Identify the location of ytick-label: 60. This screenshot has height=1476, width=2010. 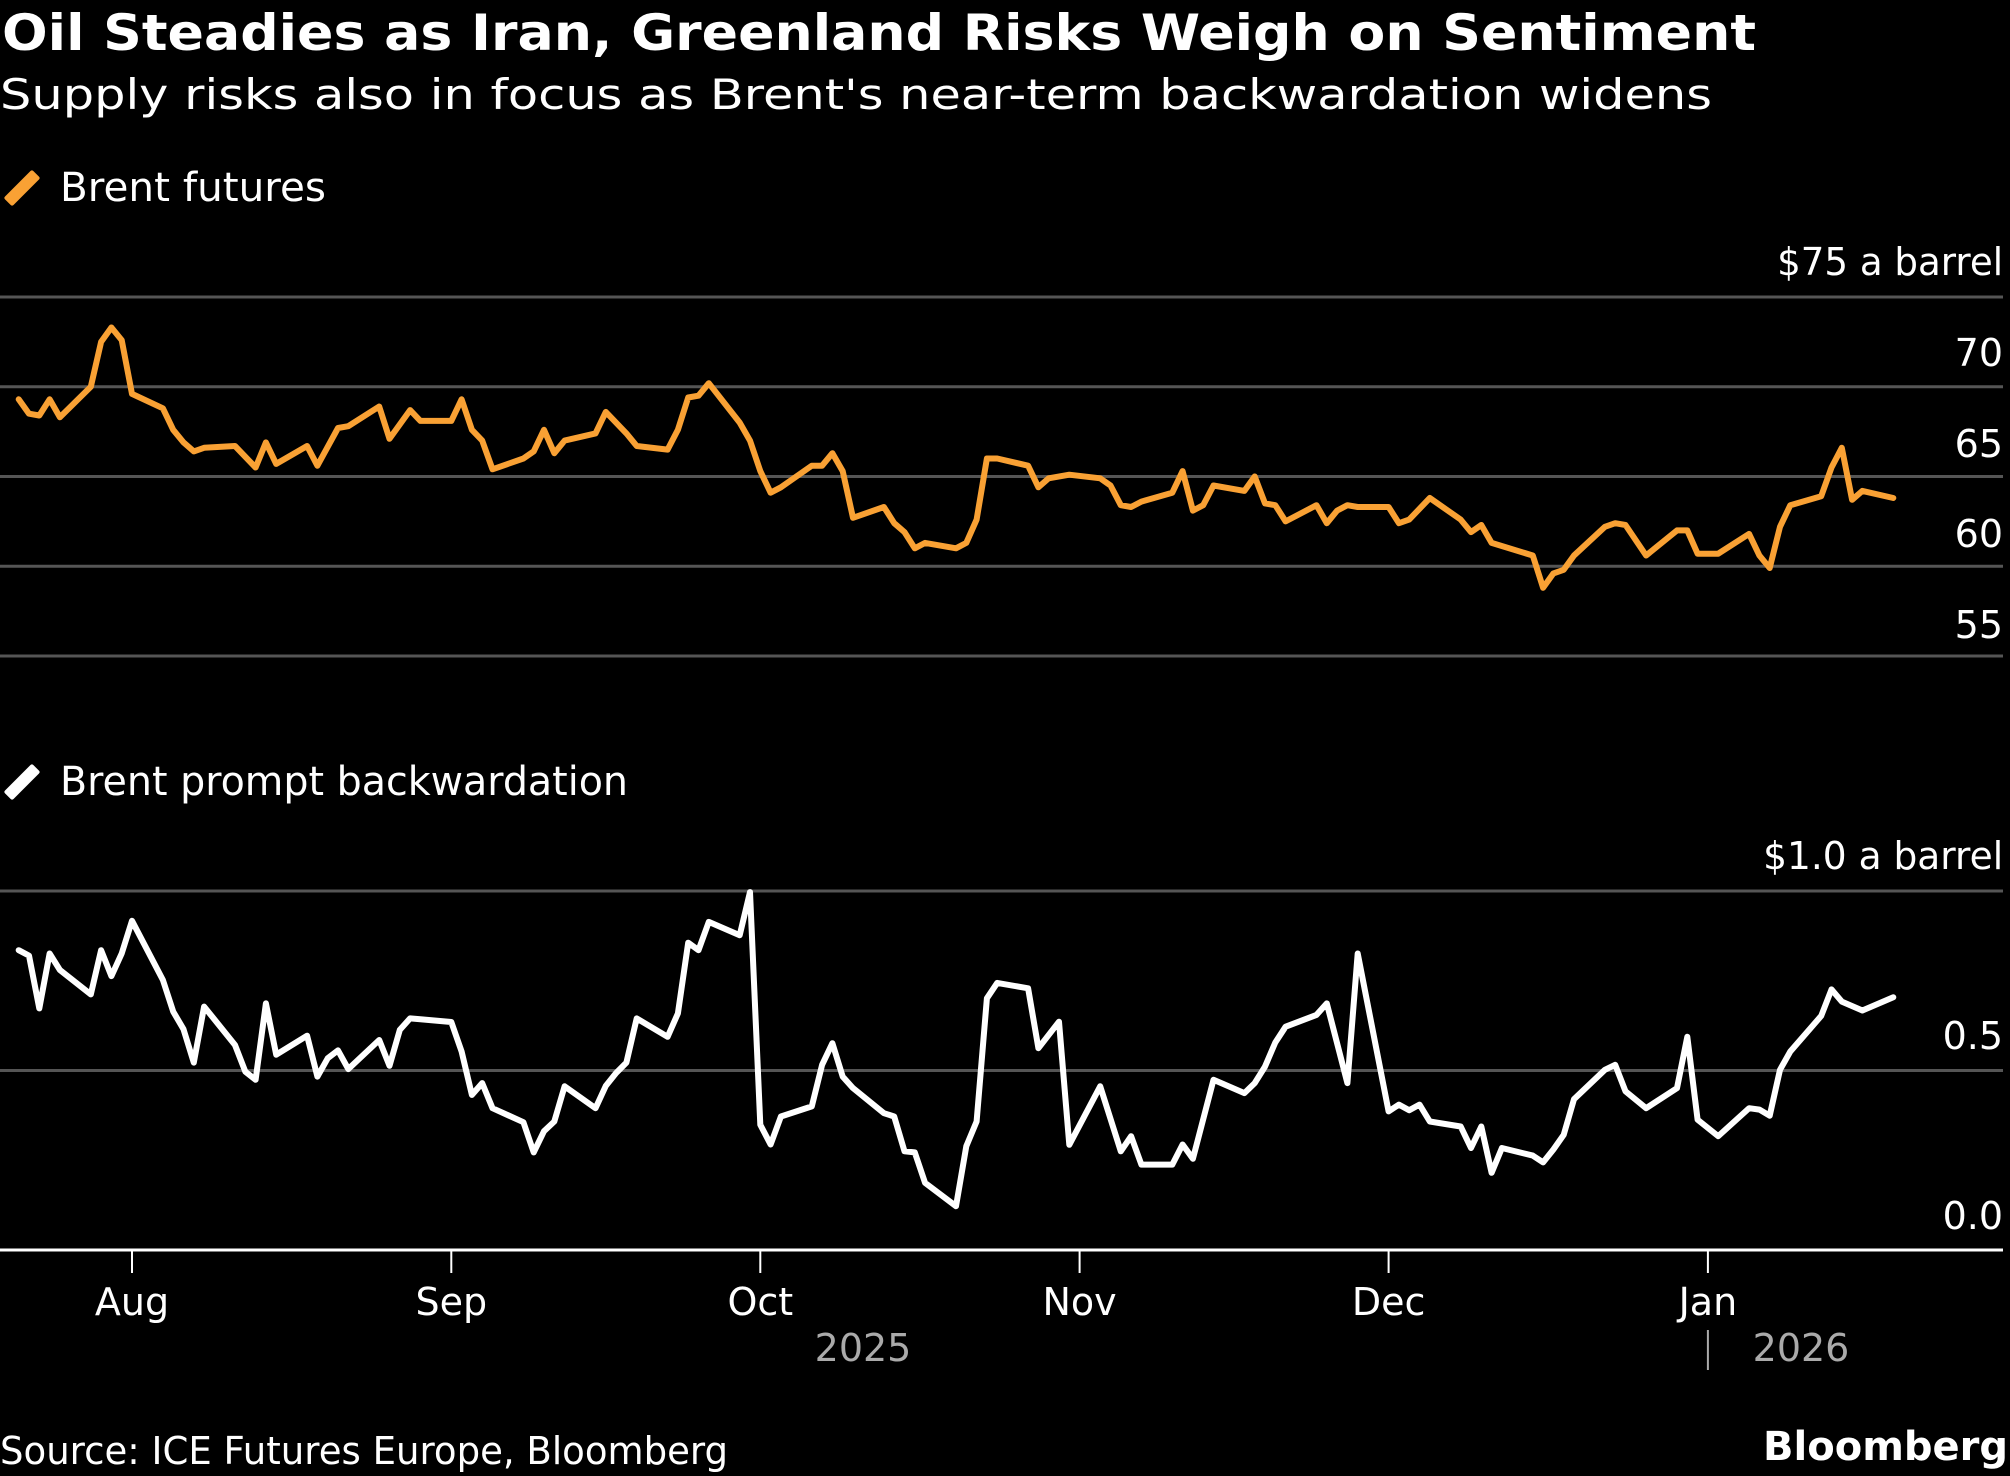
(1978, 534).